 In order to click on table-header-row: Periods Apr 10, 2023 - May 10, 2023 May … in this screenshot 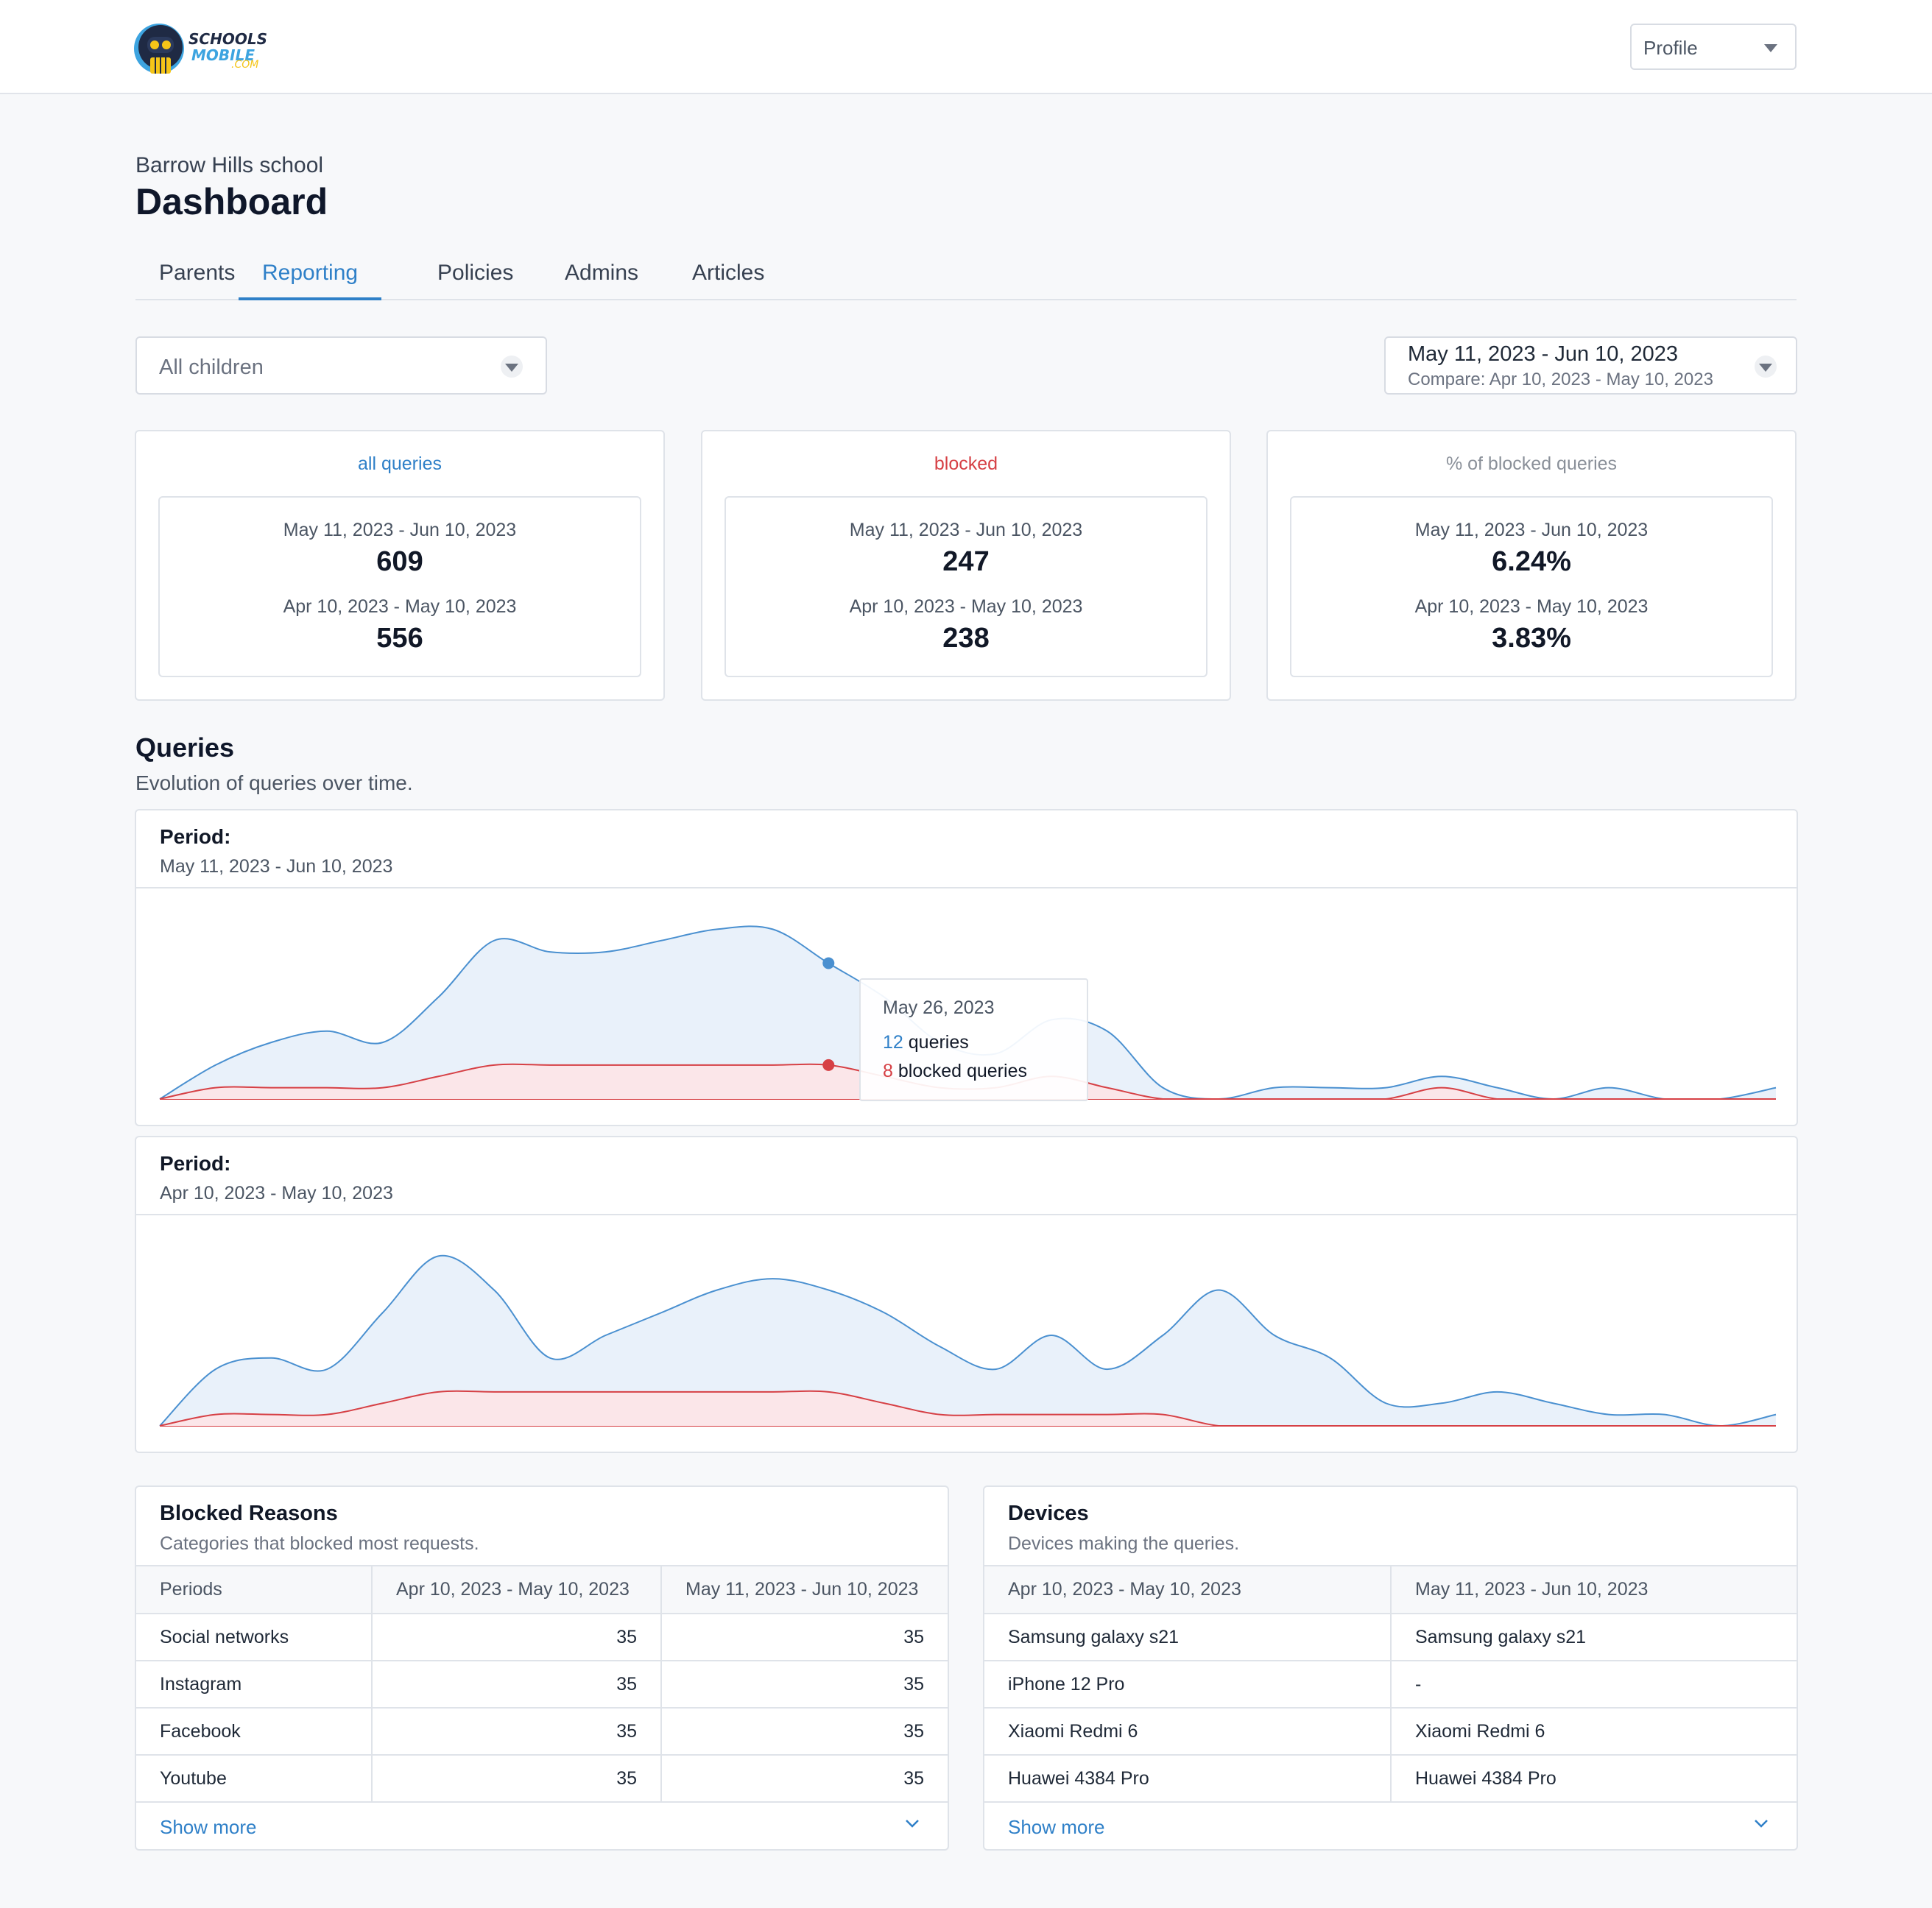, I will do `click(542, 1590)`.